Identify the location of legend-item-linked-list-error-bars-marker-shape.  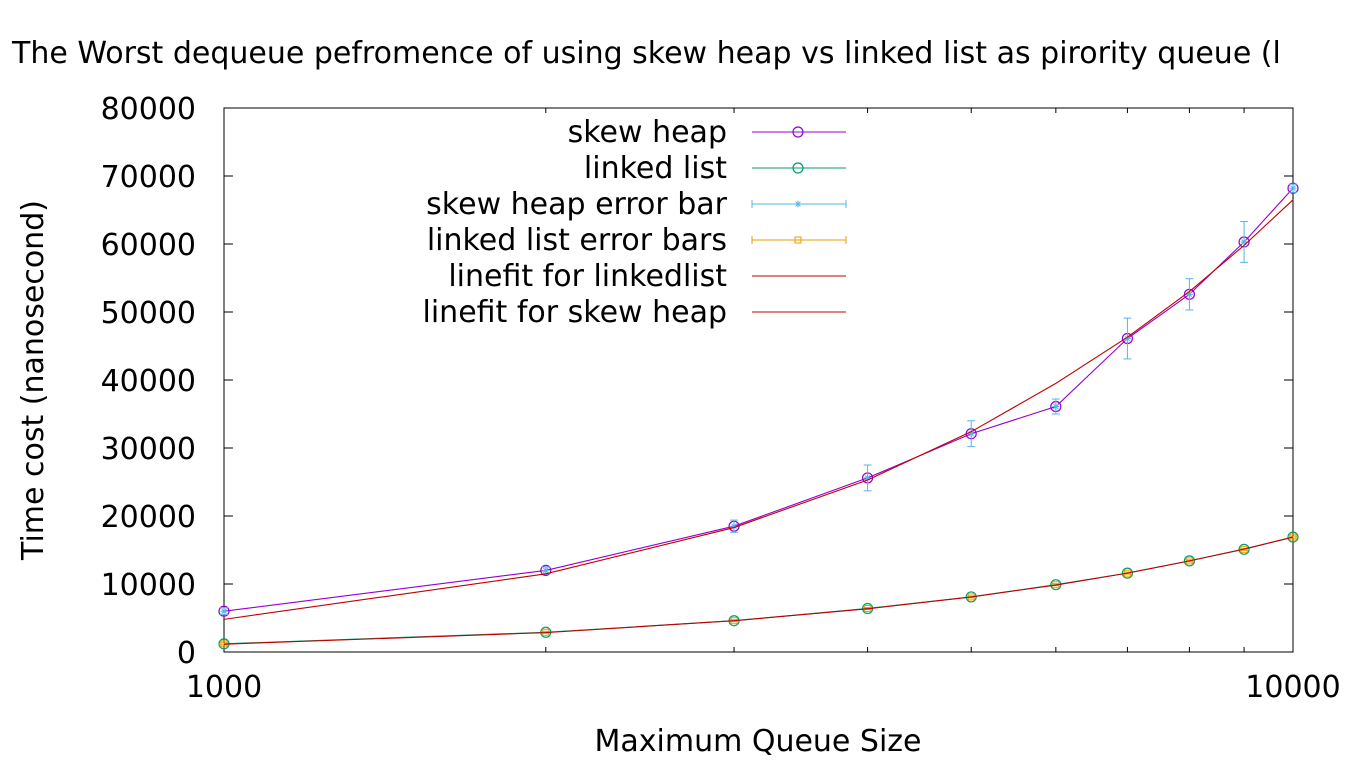
(798, 240).